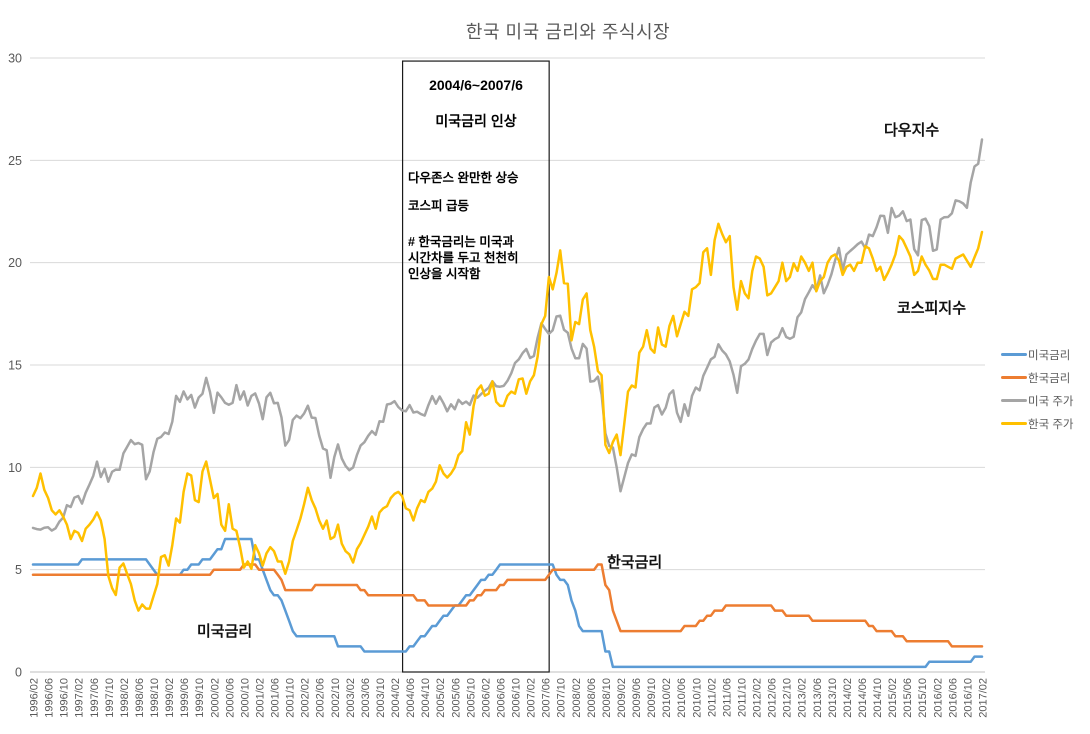 This screenshot has height=734, width=1090. What do you see at coordinates (923, 698) in the screenshot?
I see `x-axis-tick-label: 2015/10` at bounding box center [923, 698].